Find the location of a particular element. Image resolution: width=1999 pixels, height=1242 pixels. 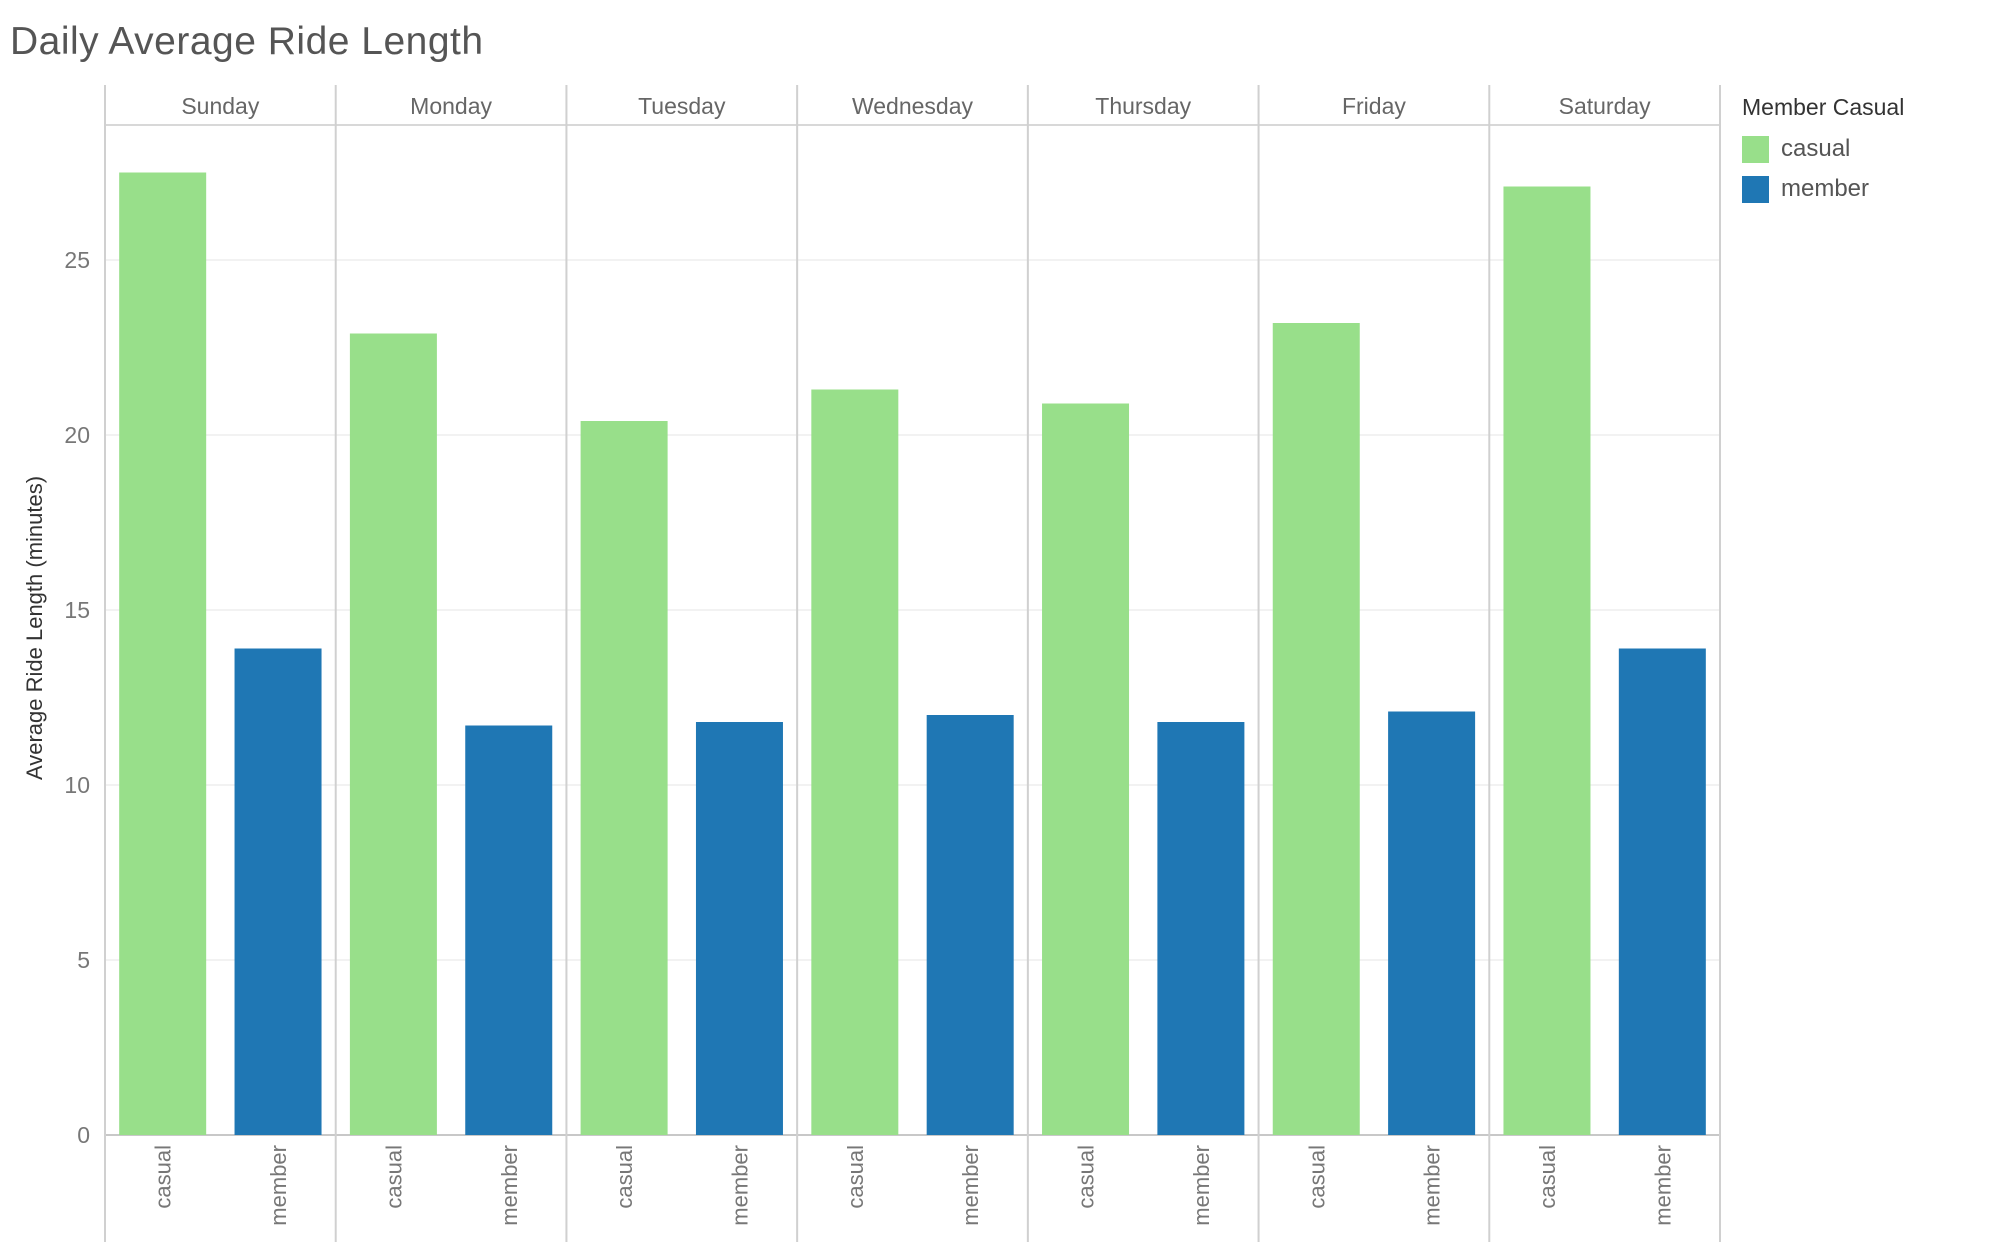

legend-item-member: member is located at coordinates (1823, 189).